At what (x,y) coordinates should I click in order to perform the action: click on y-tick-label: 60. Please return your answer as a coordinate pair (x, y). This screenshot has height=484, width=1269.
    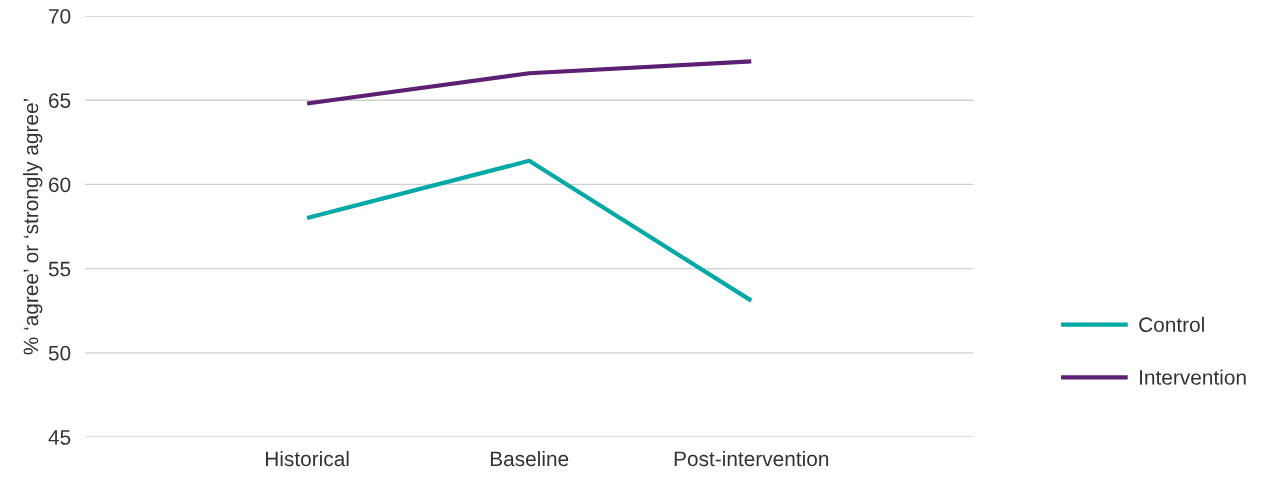
    Looking at the image, I should click on (60, 185).